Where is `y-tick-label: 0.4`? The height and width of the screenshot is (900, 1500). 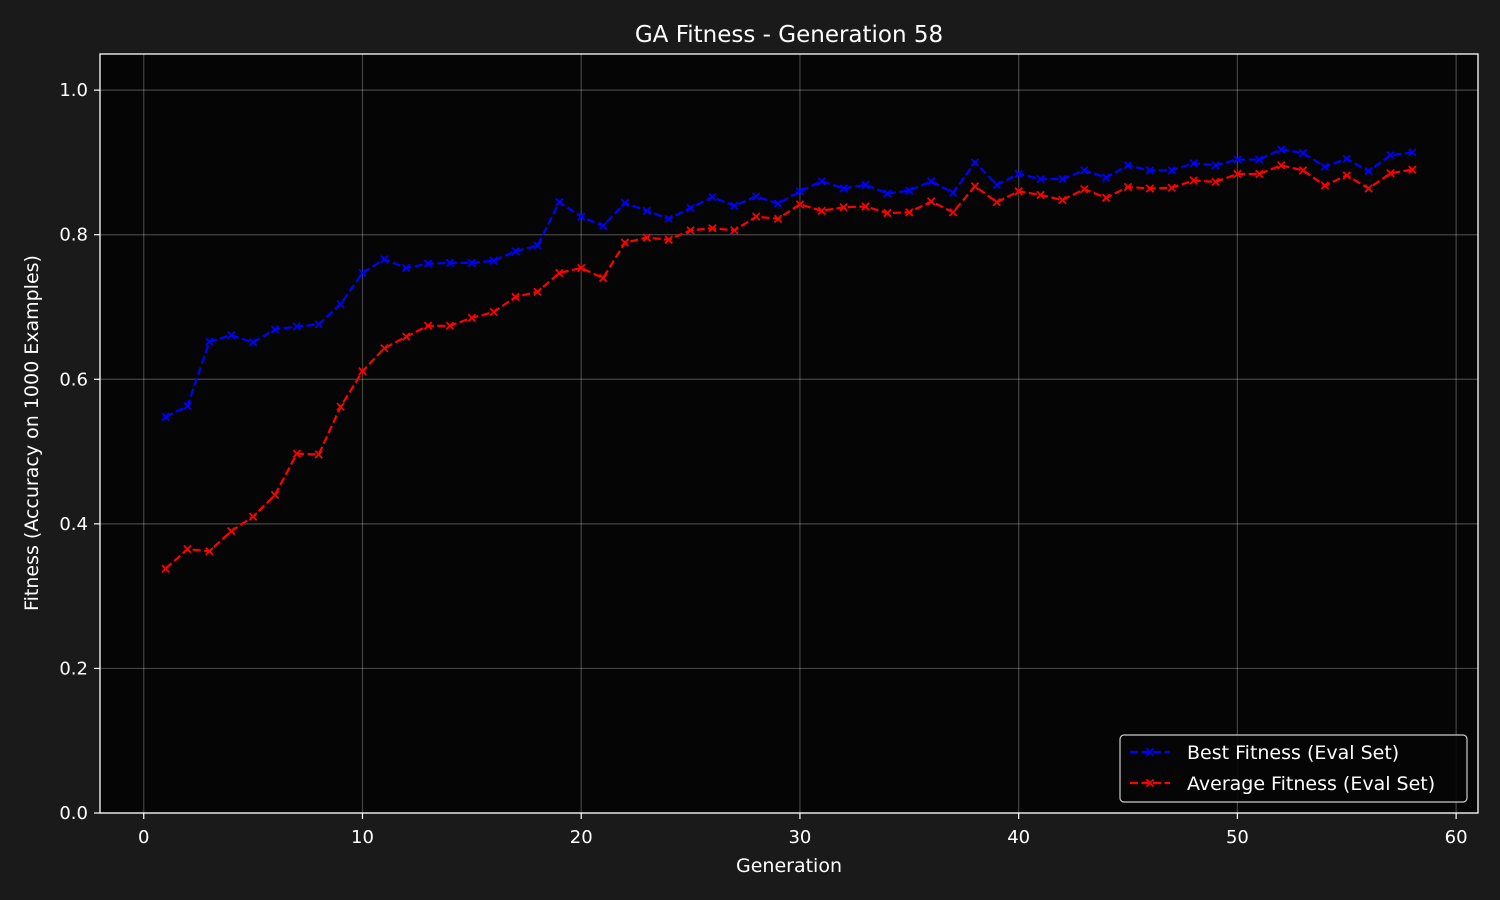
y-tick-label: 0.4 is located at coordinates (73, 524).